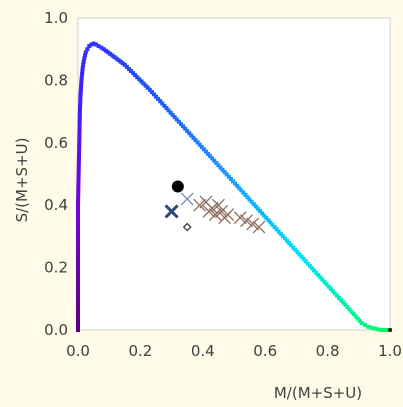 Image resolution: width=403 pixels, height=407 pixels. What do you see at coordinates (22, 180) in the screenshot?
I see `y-axis-label: S/(M+S+U)` at bounding box center [22, 180].